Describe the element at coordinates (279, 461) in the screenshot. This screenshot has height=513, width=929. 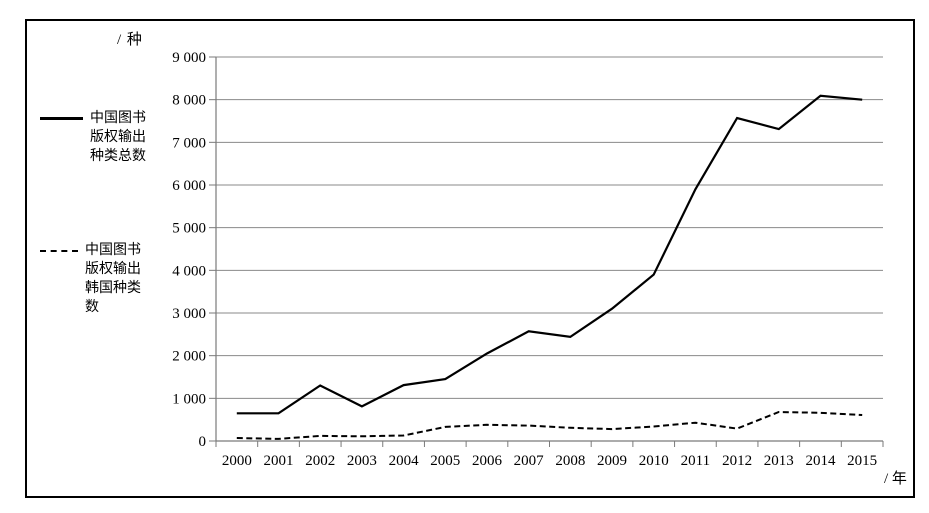
I see `x-tick-label: 2001` at that location.